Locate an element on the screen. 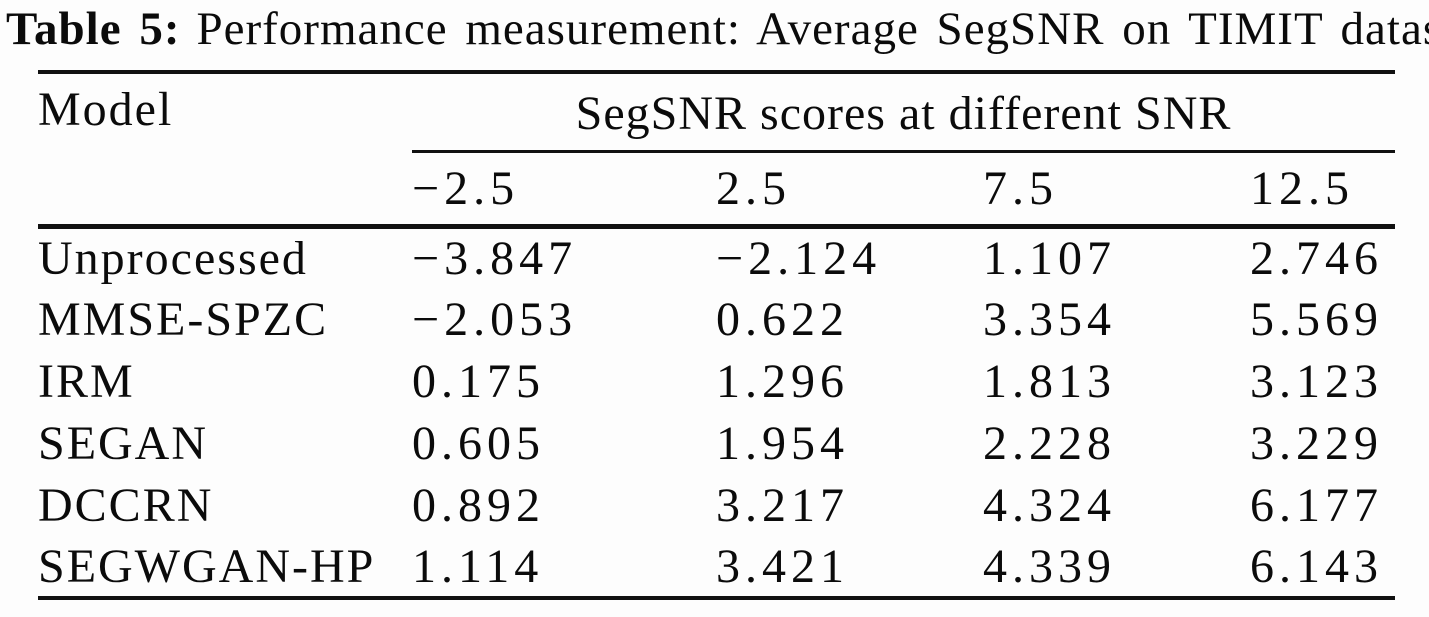 Image resolution: width=1429 pixels, height=617 pixels. snr-header-neg2p5: −2.5 is located at coordinates (466, 188).